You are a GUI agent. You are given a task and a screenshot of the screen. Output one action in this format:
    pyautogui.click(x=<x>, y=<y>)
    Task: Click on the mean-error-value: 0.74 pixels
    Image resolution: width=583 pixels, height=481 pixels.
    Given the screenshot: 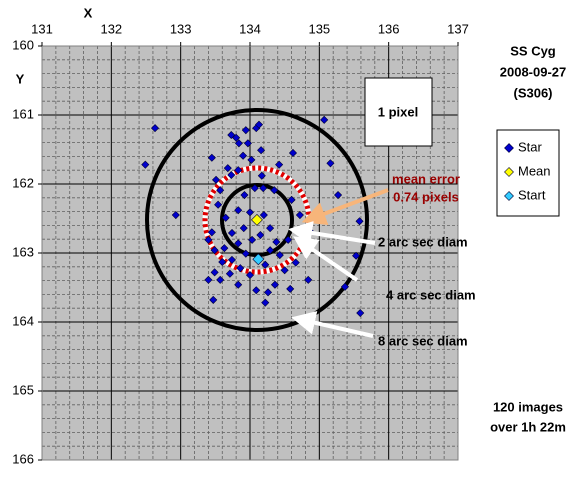 What is the action you would take?
    pyautogui.click(x=426, y=196)
    